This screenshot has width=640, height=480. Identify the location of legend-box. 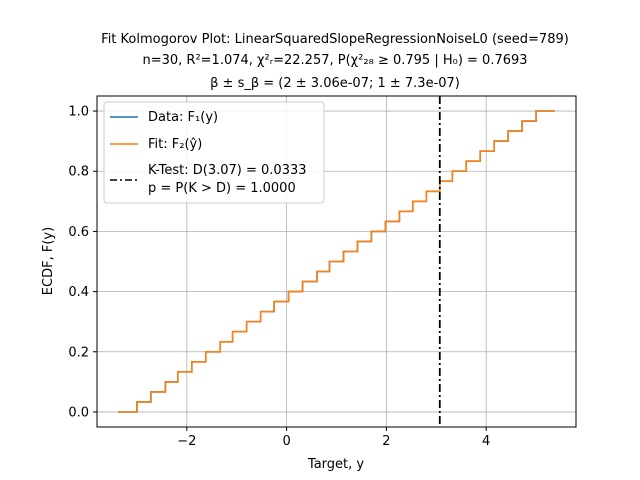
(214, 152).